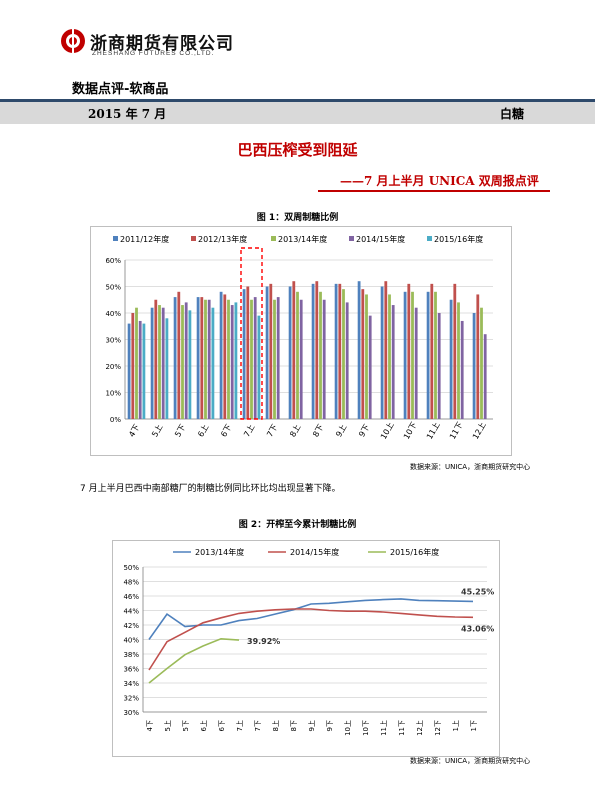 This screenshot has width=595, height=808. I want to click on x-tick-label: 5下, so click(186, 725).